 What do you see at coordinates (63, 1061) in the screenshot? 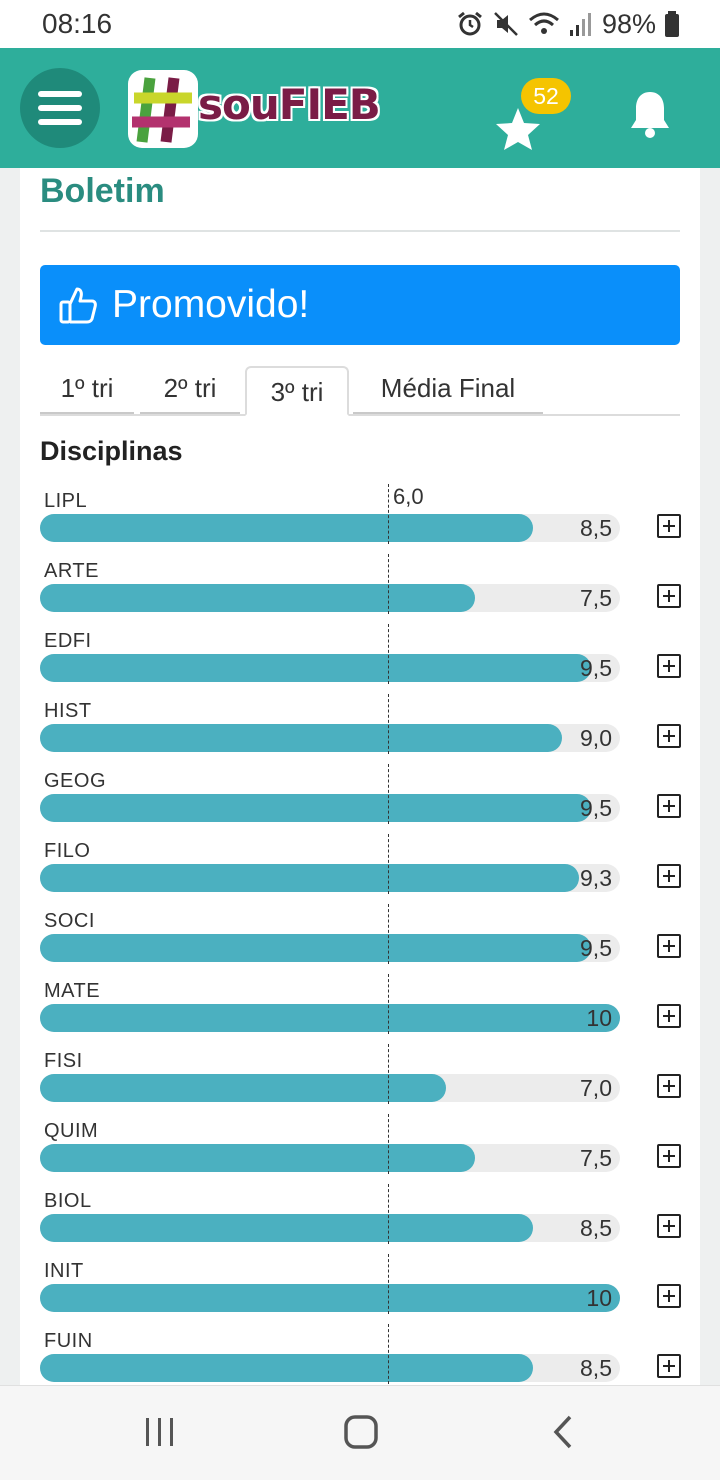
I see `subject-code: FISI` at bounding box center [63, 1061].